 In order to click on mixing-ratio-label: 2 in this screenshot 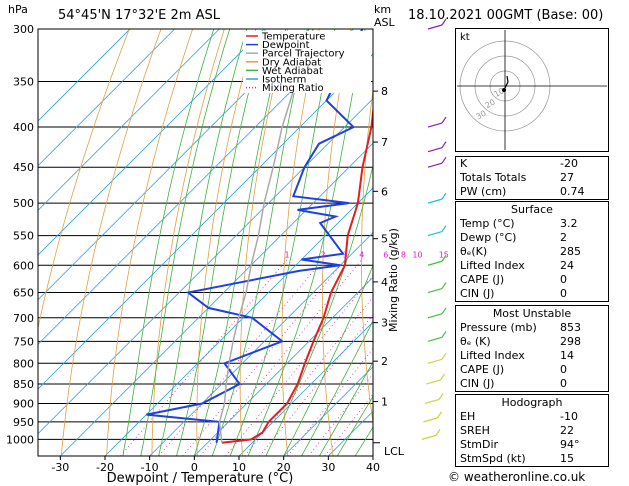, I will do `click(323, 255)`.